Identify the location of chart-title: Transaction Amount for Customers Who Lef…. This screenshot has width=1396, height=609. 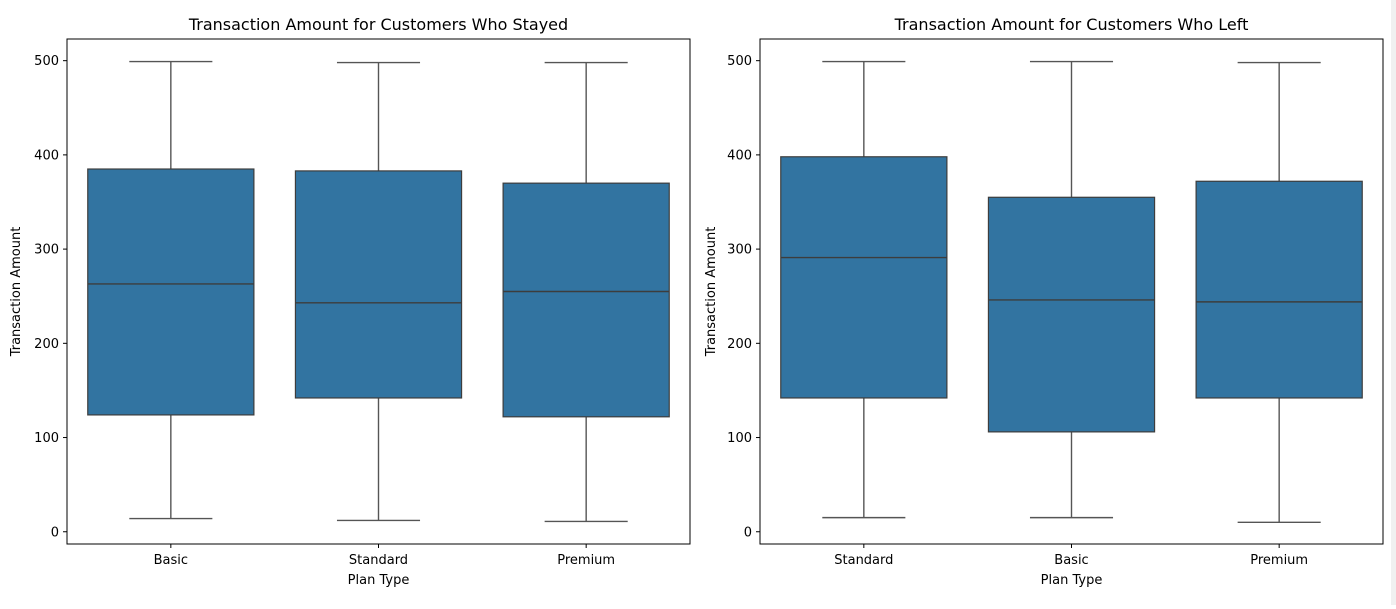
(1071, 24).